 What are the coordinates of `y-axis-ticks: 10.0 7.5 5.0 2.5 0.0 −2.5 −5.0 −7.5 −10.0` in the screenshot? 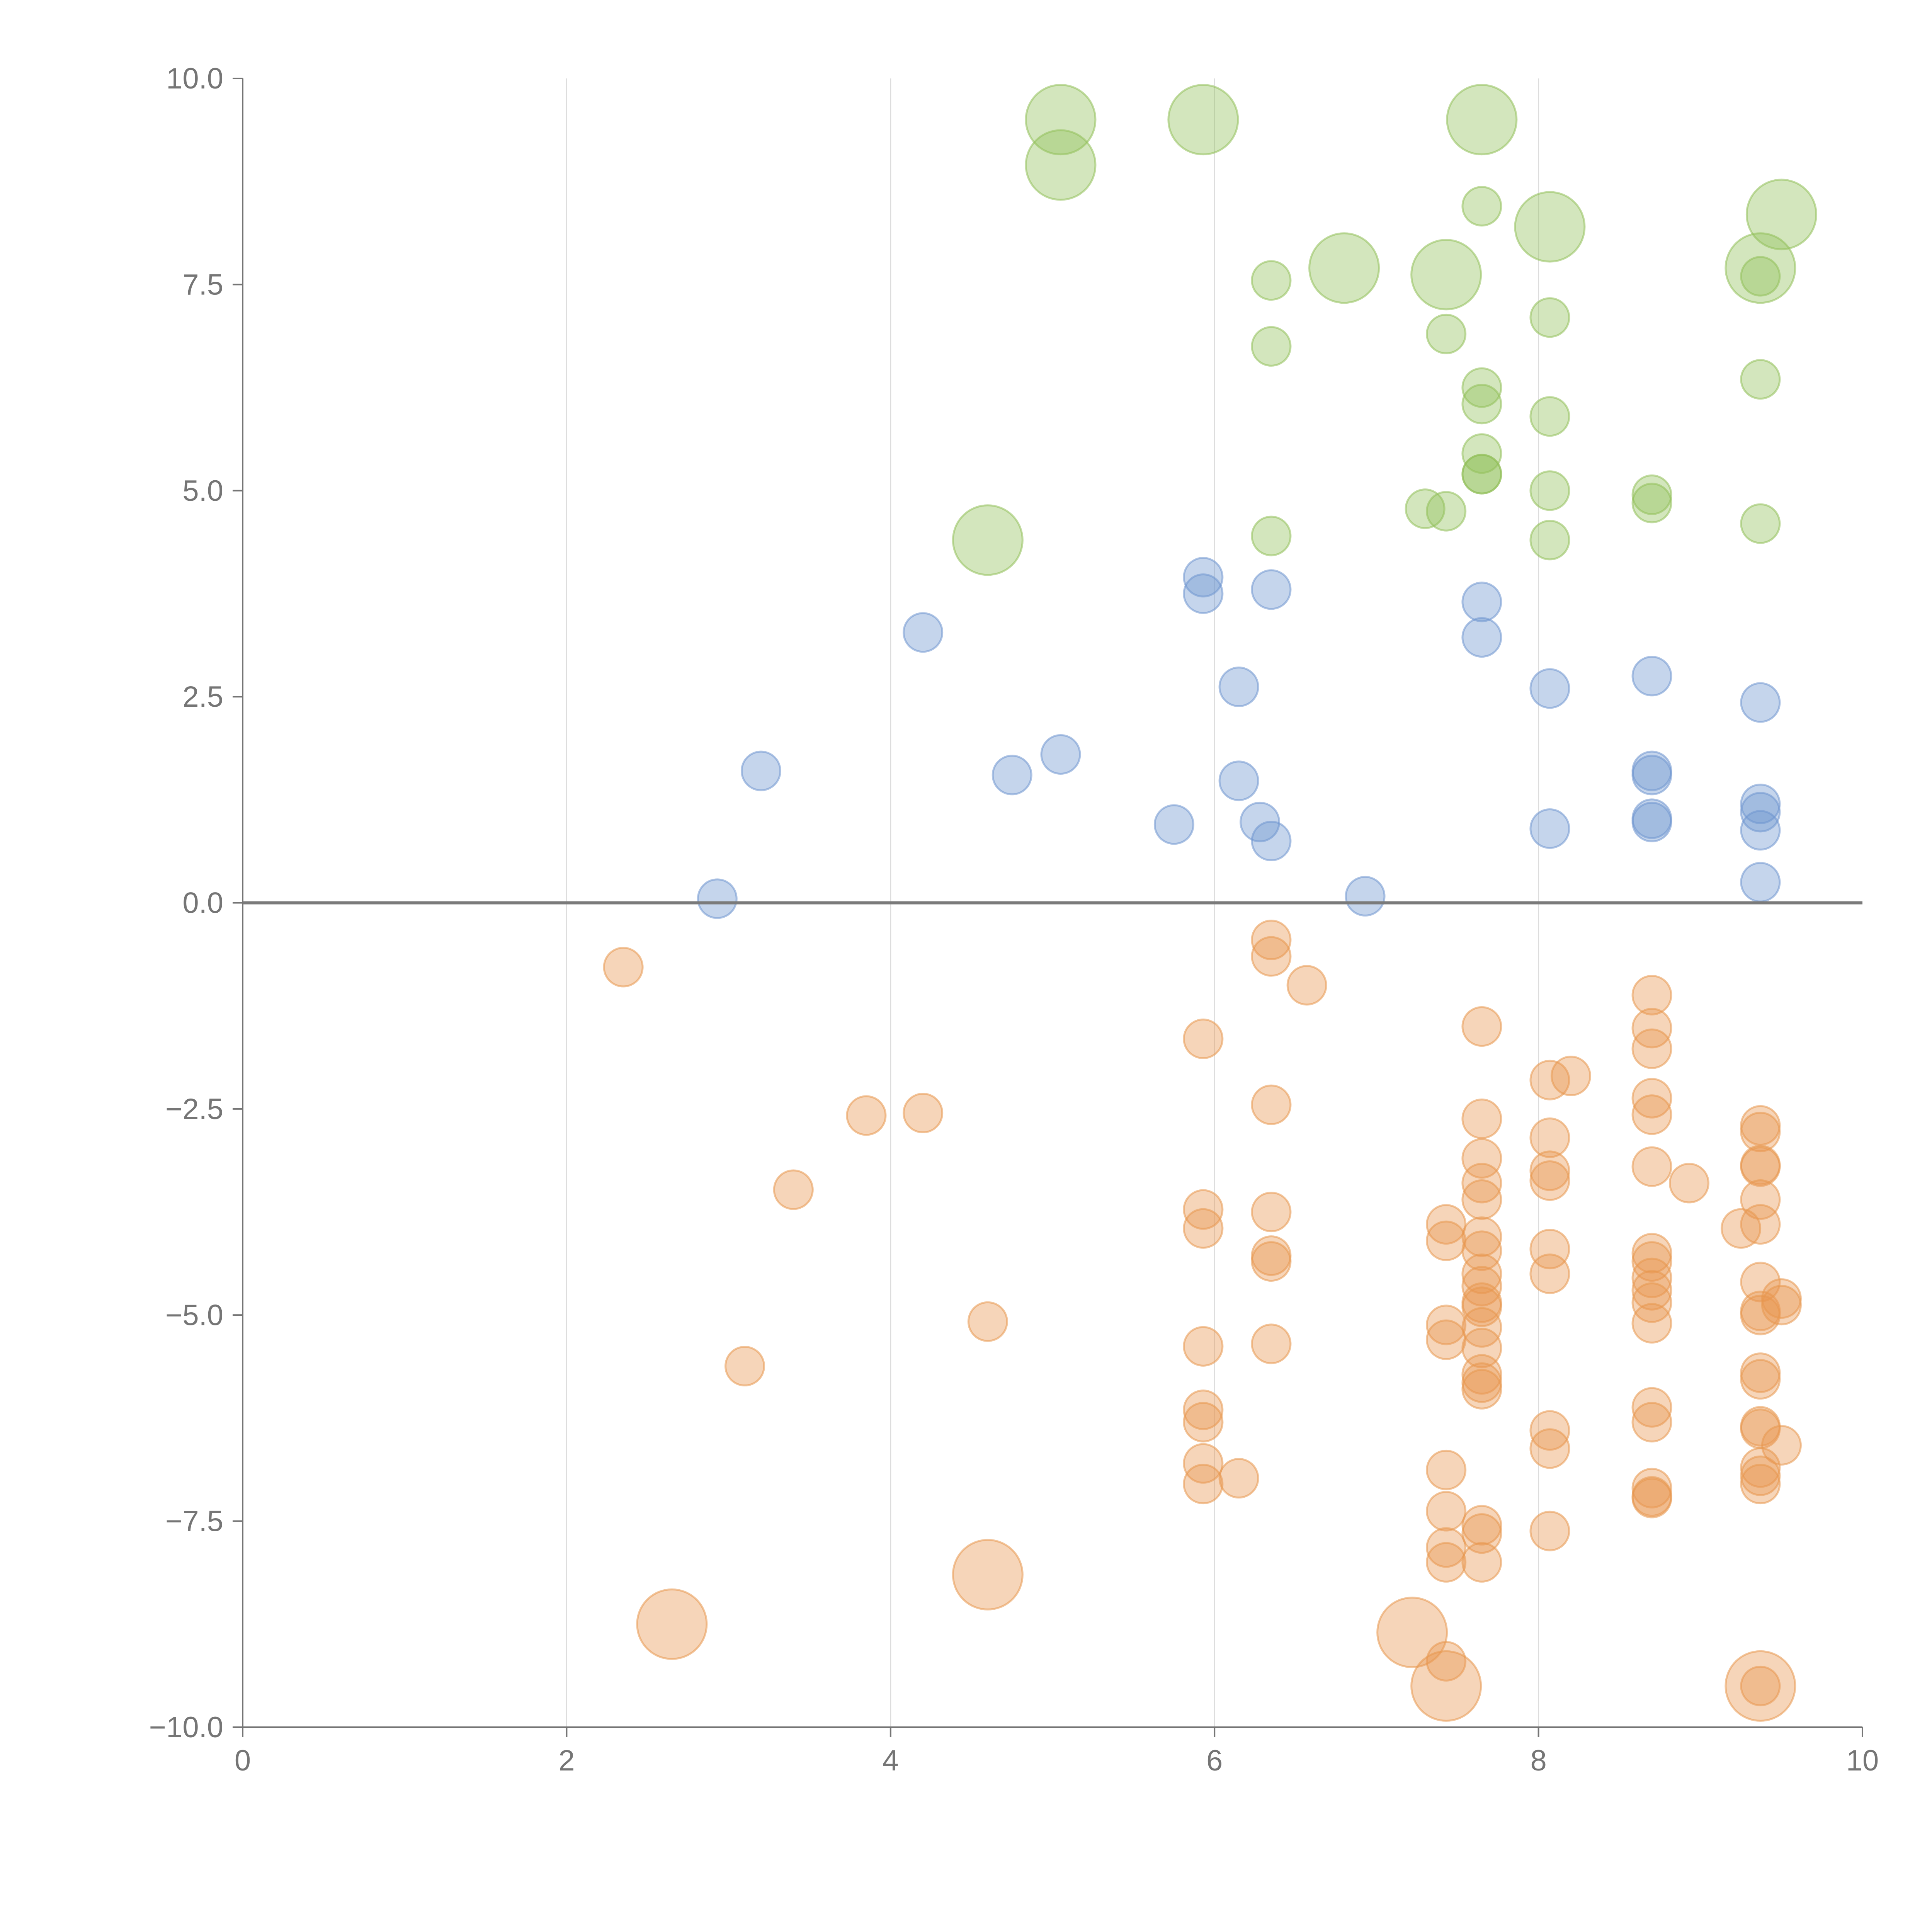 It's located at (196, 903).